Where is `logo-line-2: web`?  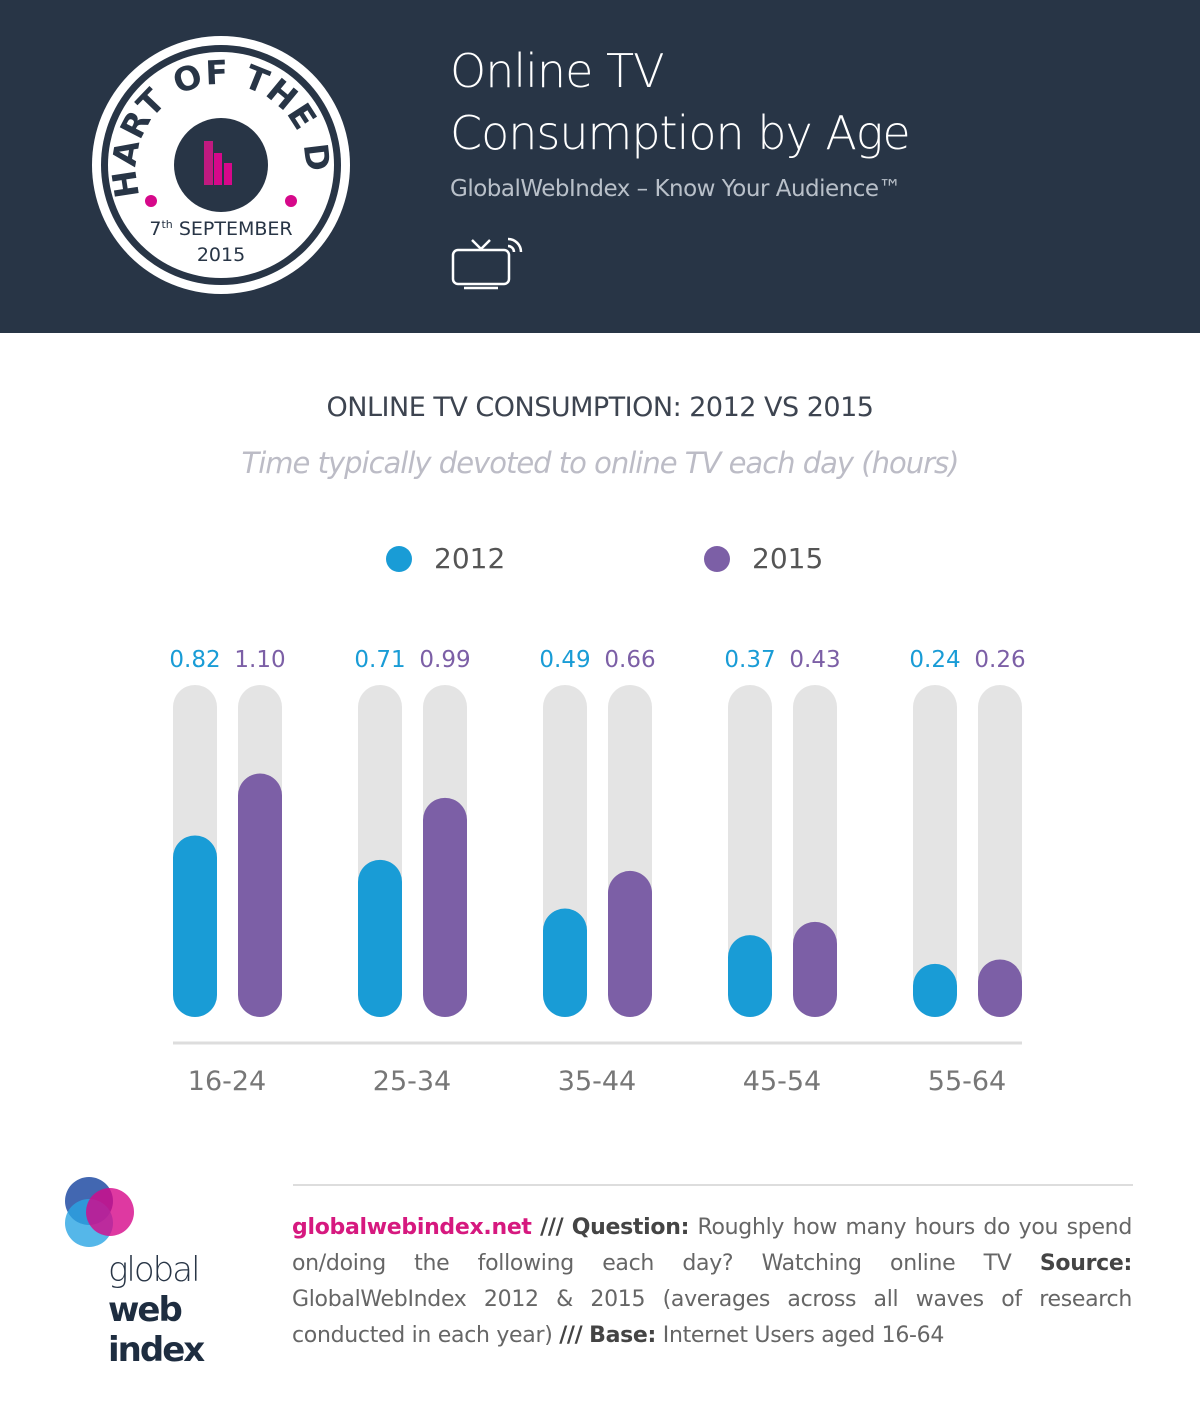 logo-line-2: web is located at coordinates (144, 1310).